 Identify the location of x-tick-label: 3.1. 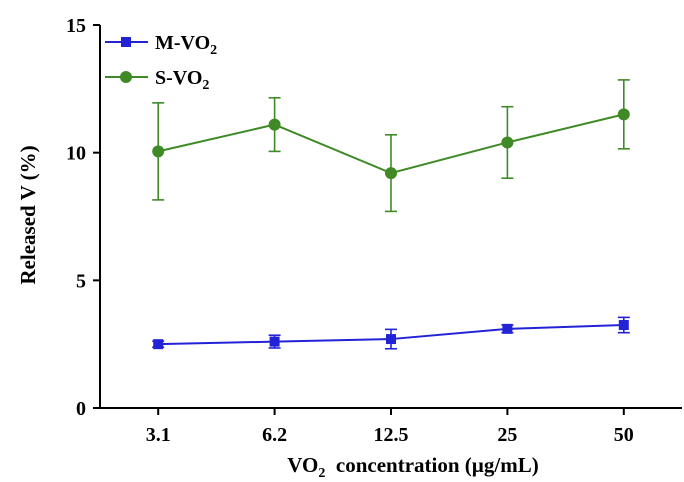
(158, 435).